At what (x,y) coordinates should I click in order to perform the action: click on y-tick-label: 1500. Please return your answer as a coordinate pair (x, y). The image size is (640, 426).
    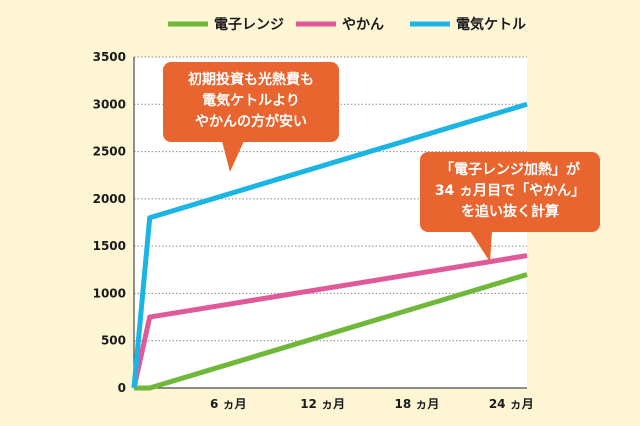
    Looking at the image, I should click on (109, 246).